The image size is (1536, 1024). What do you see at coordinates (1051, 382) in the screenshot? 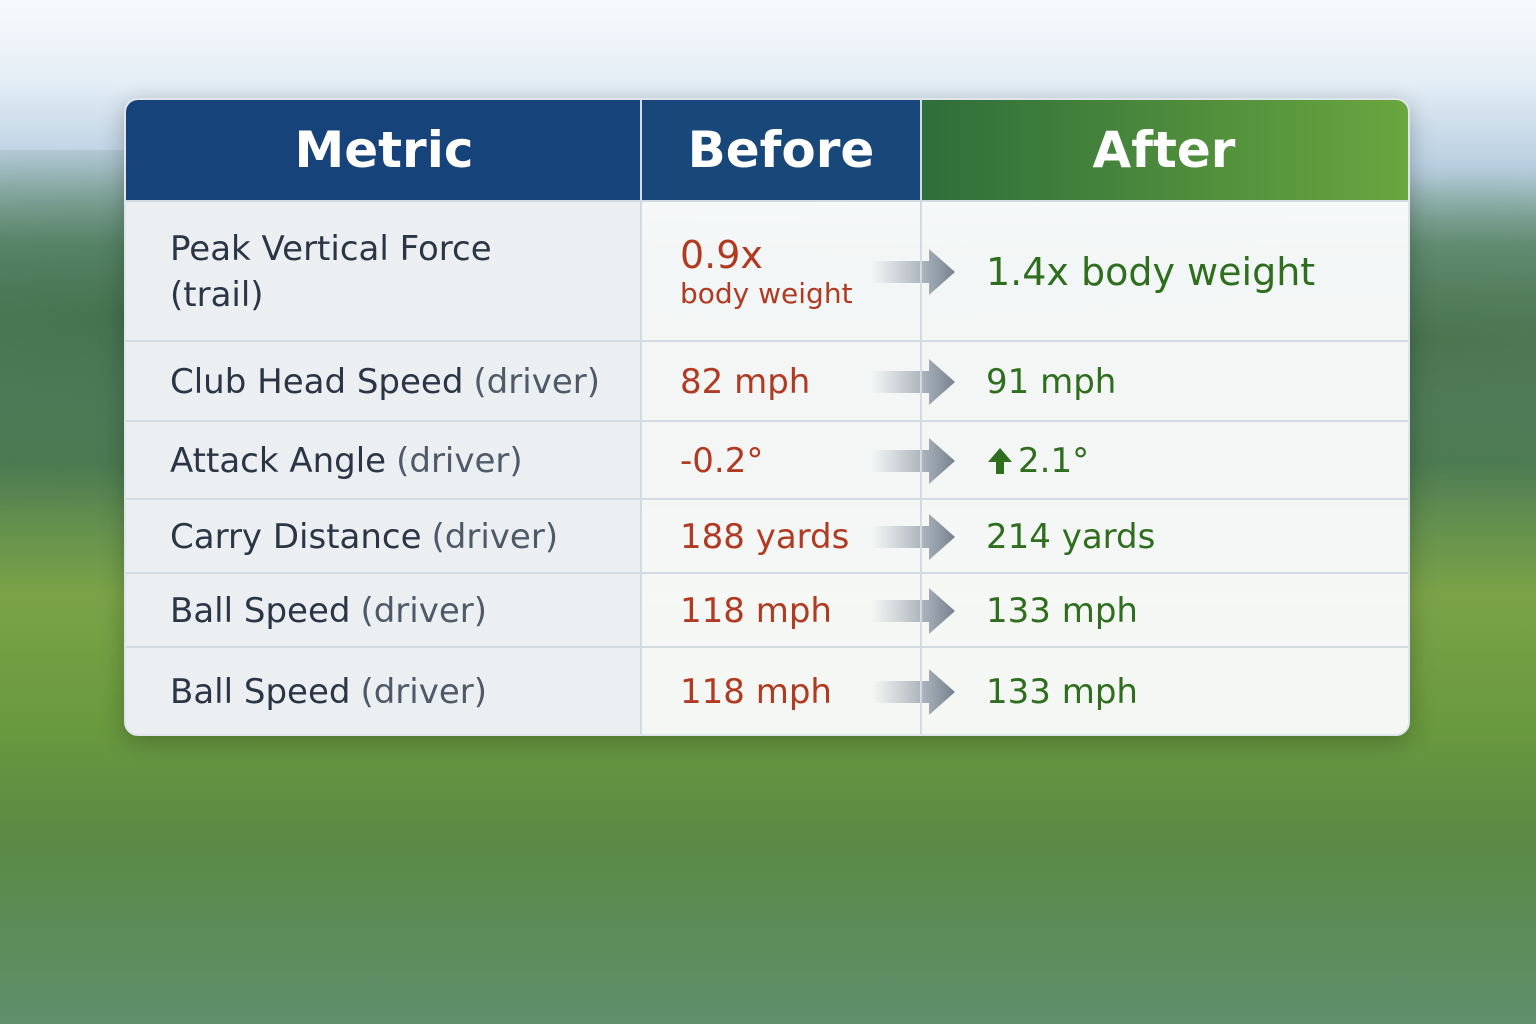
I see `after-value: 91 mph` at bounding box center [1051, 382].